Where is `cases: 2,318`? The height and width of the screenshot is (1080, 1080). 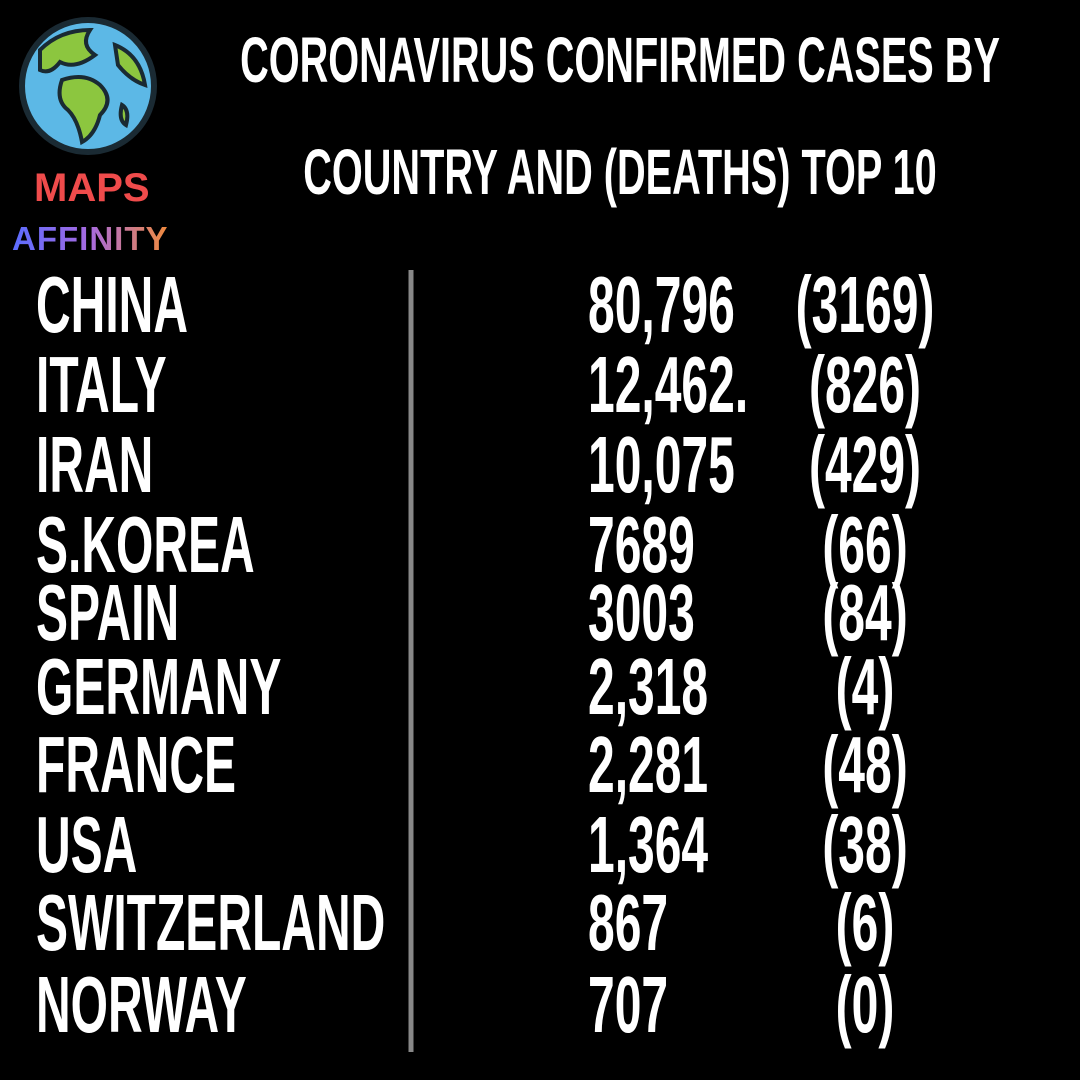 cases: 2,318 is located at coordinates (648, 686).